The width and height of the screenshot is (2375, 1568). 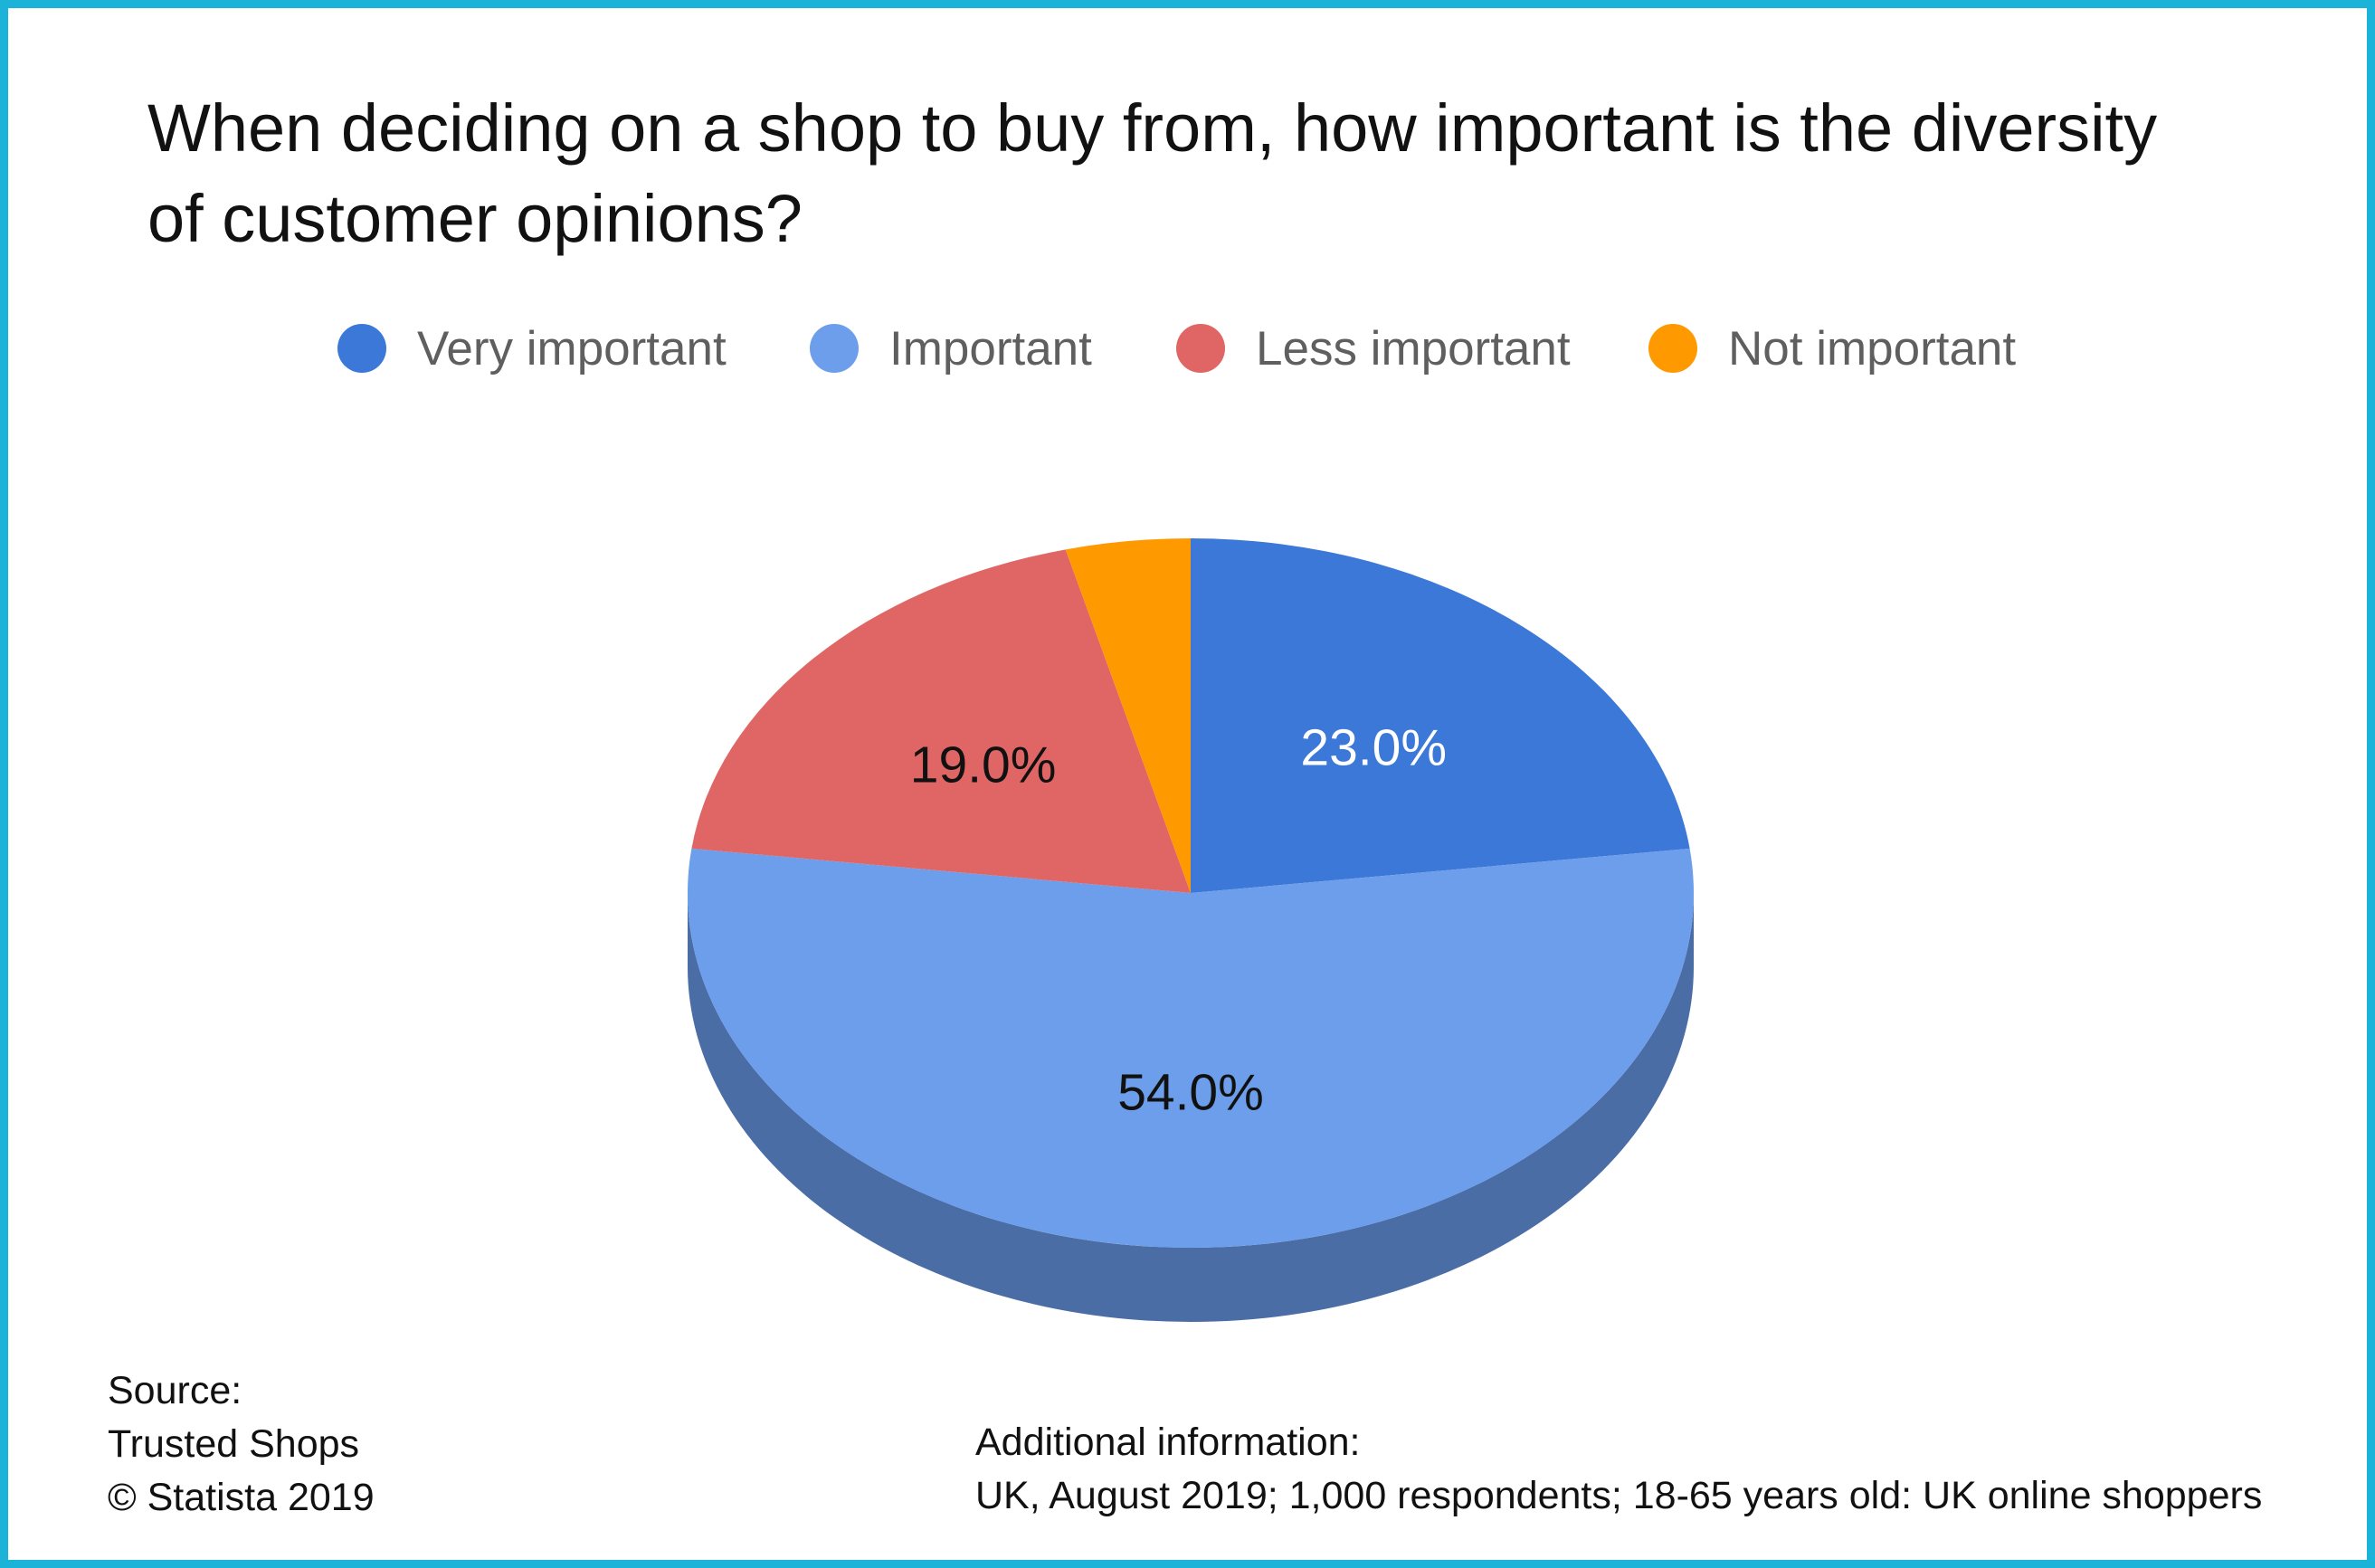 What do you see at coordinates (1200, 348) in the screenshot?
I see `legend-swatch-less-important` at bounding box center [1200, 348].